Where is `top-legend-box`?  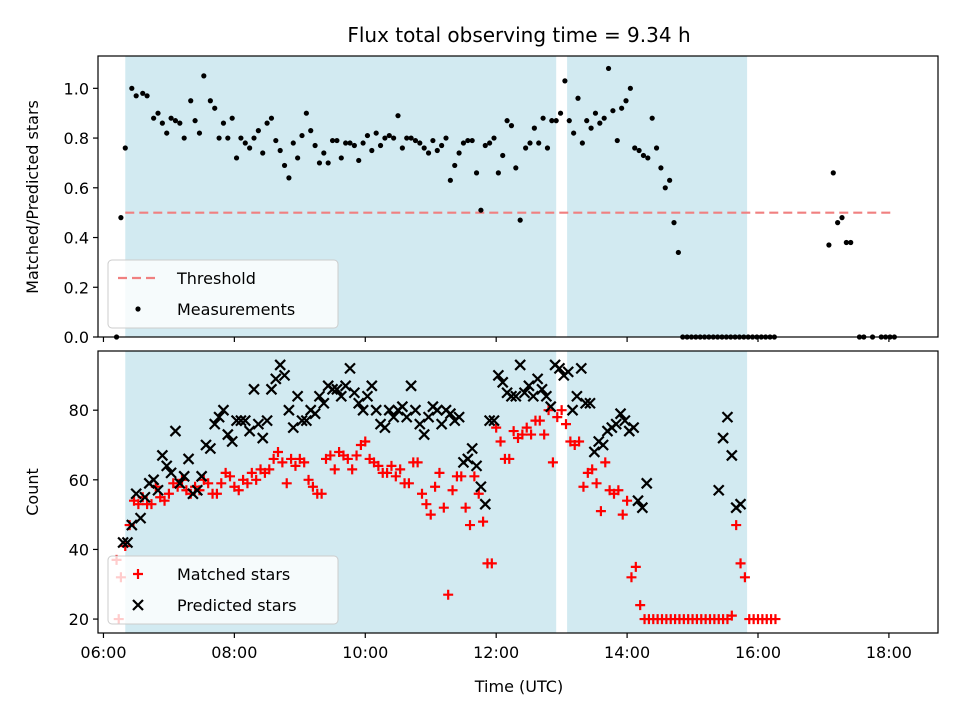 top-legend-box is located at coordinates (223, 294).